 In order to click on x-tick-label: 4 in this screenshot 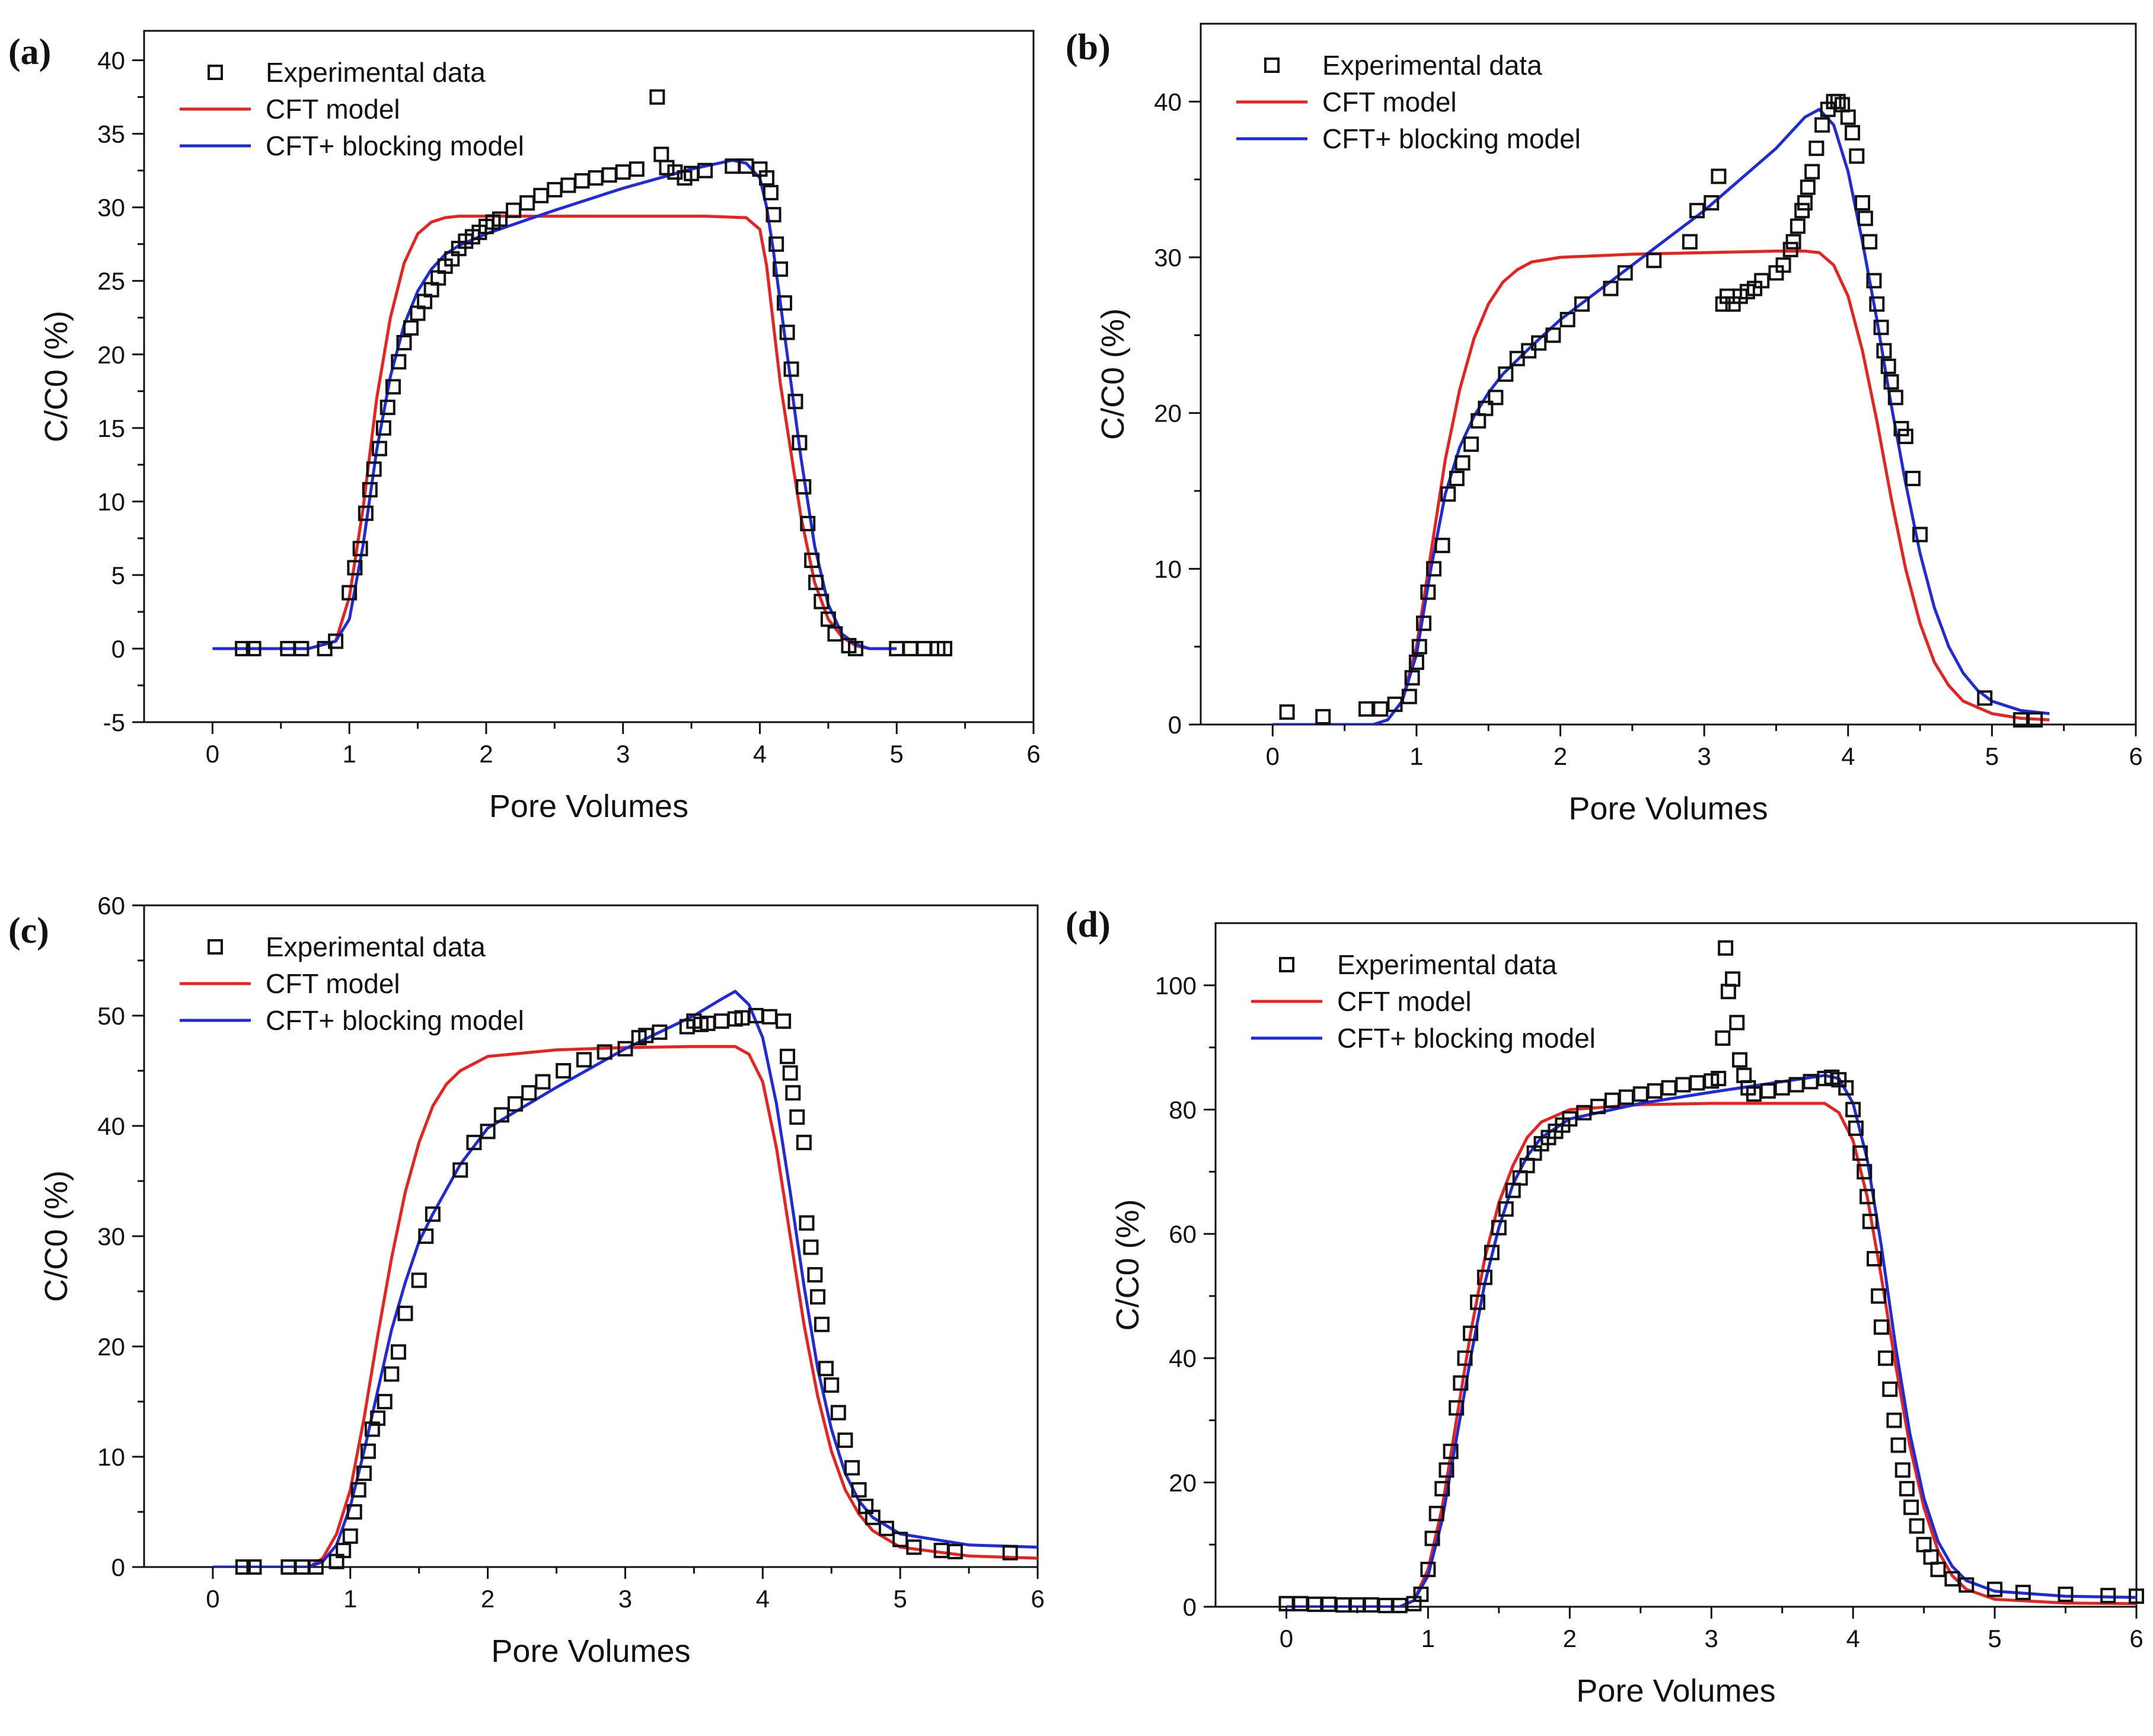, I will do `click(760, 754)`.